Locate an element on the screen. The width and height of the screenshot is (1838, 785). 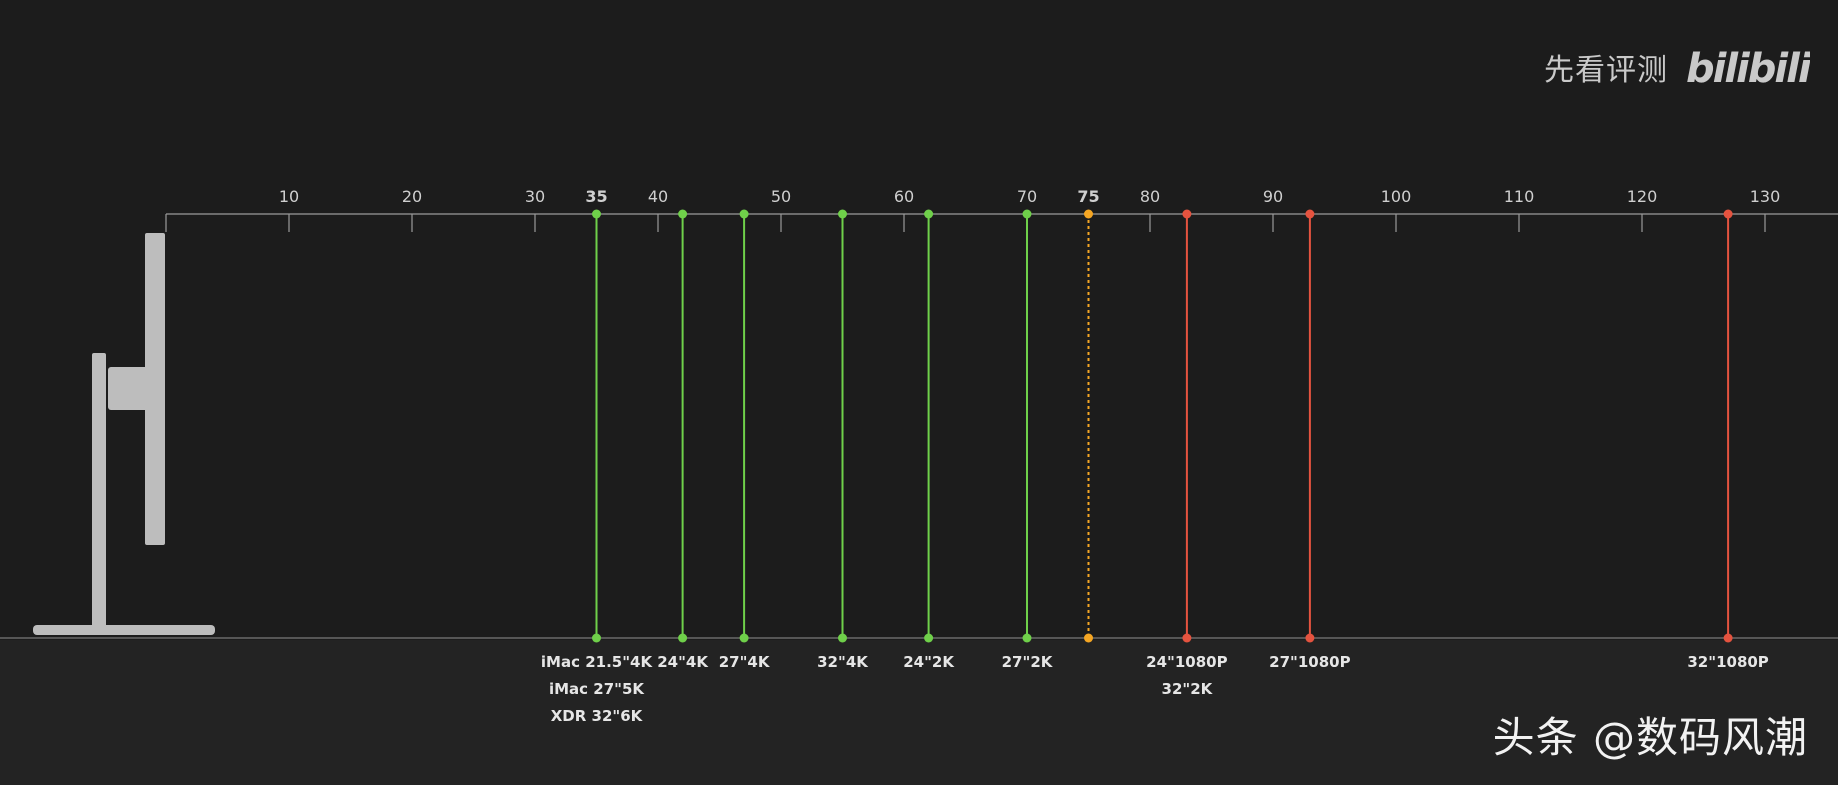
tick-label: 30 is located at coordinates (535, 196).